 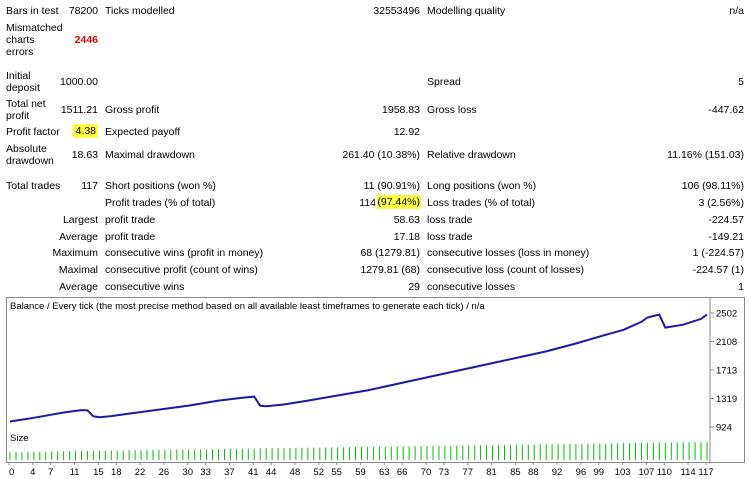 What do you see at coordinates (32, 11) in the screenshot?
I see `bars-in-test-label: Bars in test` at bounding box center [32, 11].